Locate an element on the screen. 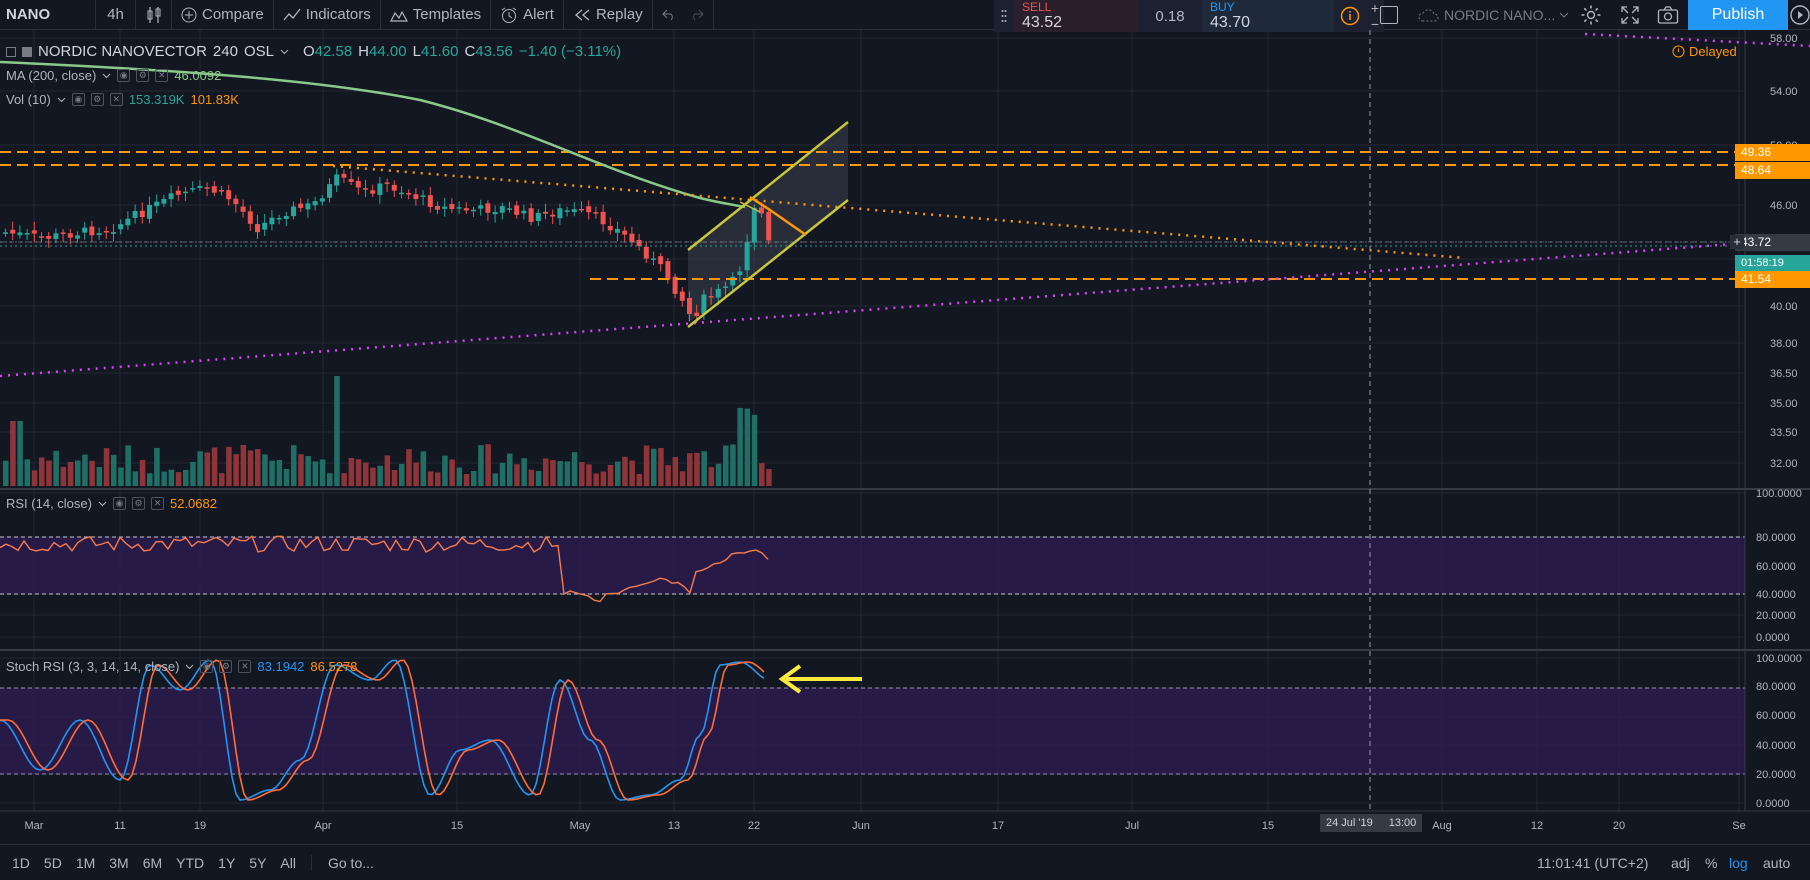  delayed-badge: Delayed is located at coordinates (1704, 51).